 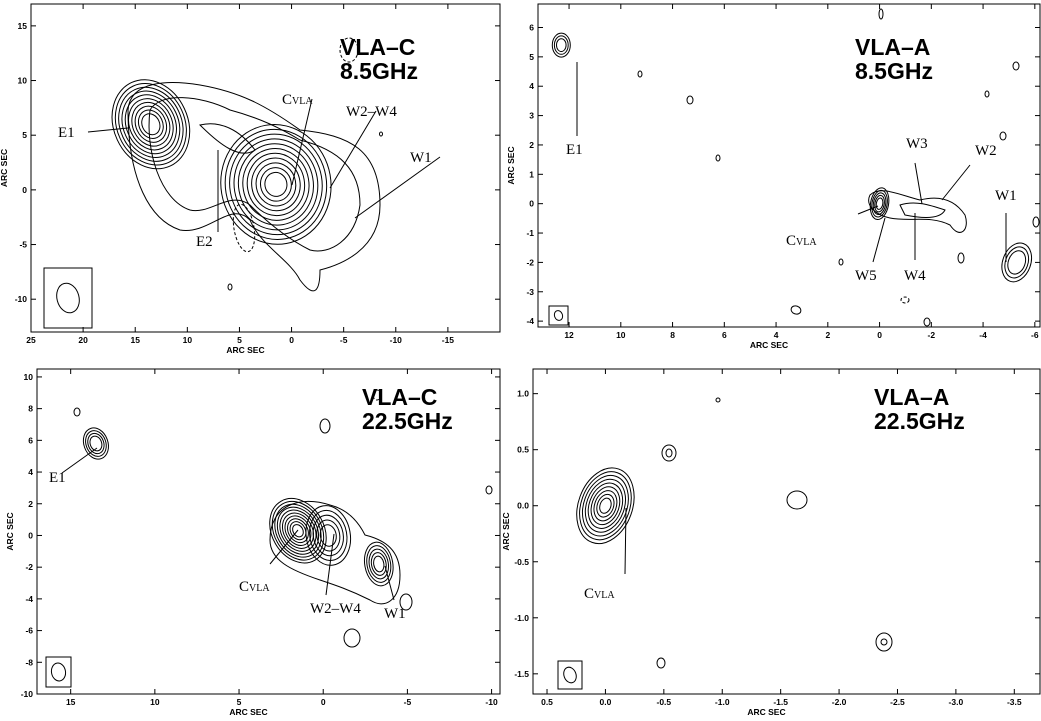 I want to click on x-tick-label: -10, so click(x=396, y=340).